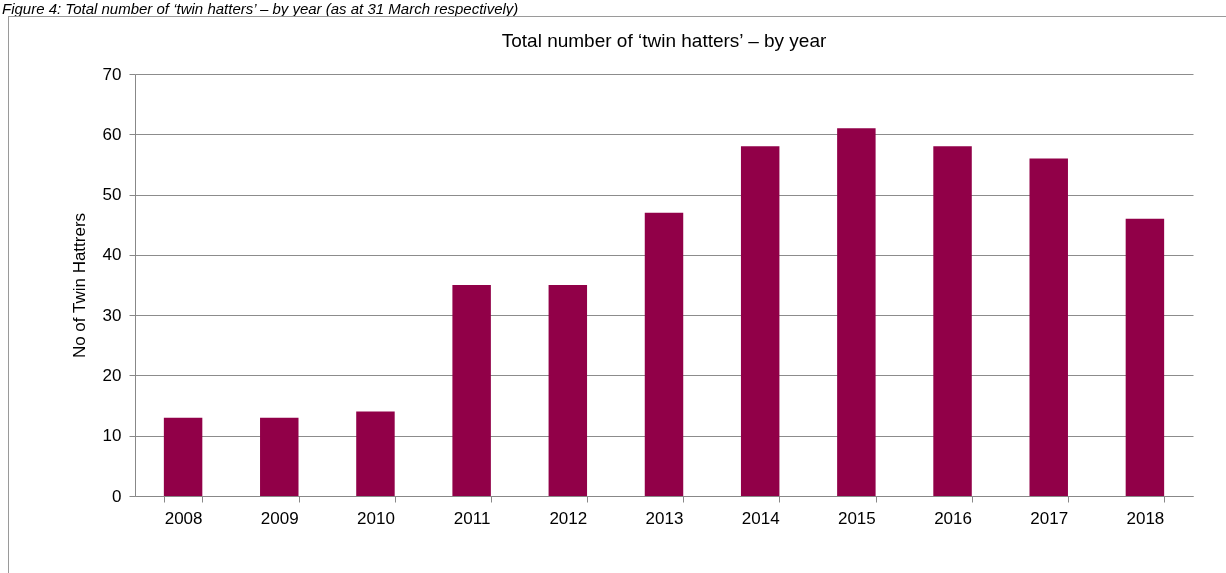  Describe the element at coordinates (664, 40) in the screenshot. I see `chart-title: Total number of ‘twin hatters’ – by year` at that location.